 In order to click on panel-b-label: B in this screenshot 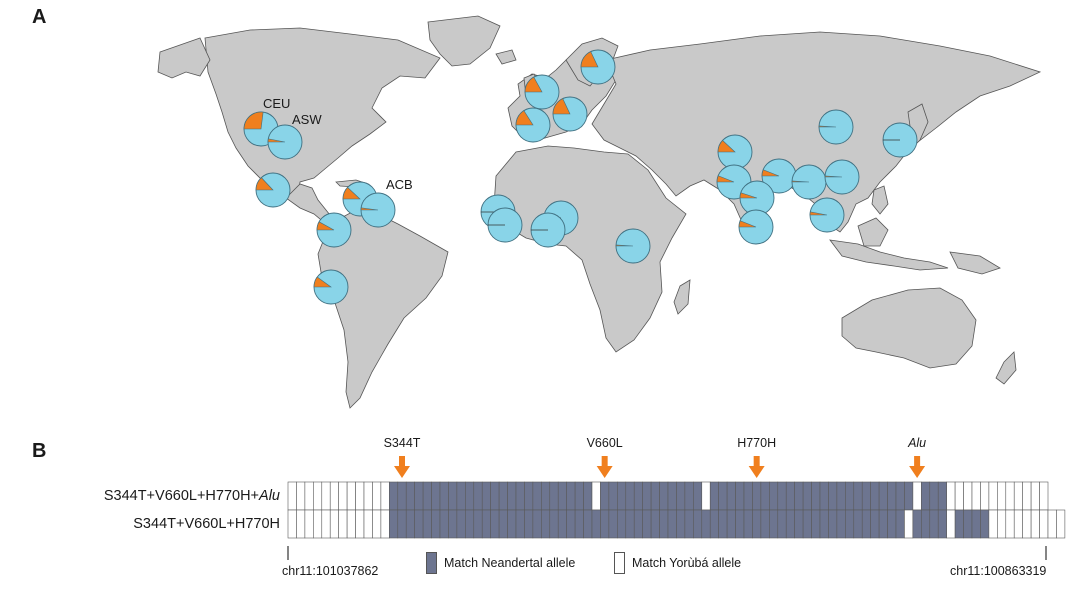, I will do `click(39, 451)`.